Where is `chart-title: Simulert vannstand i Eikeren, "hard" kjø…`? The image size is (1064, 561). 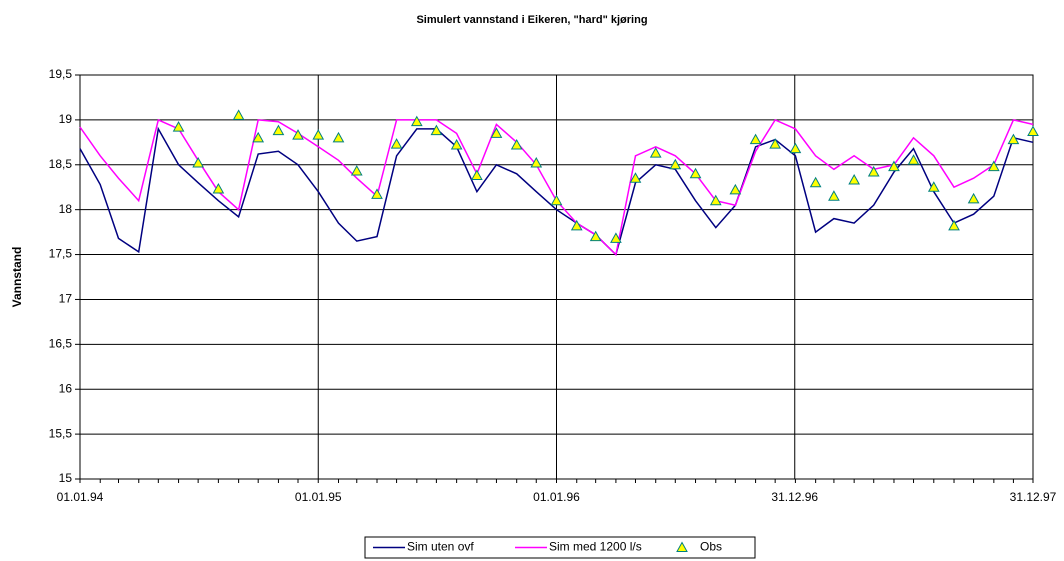
chart-title: Simulert vannstand i Eikeren, "hard" kjø… is located at coordinates (531, 20).